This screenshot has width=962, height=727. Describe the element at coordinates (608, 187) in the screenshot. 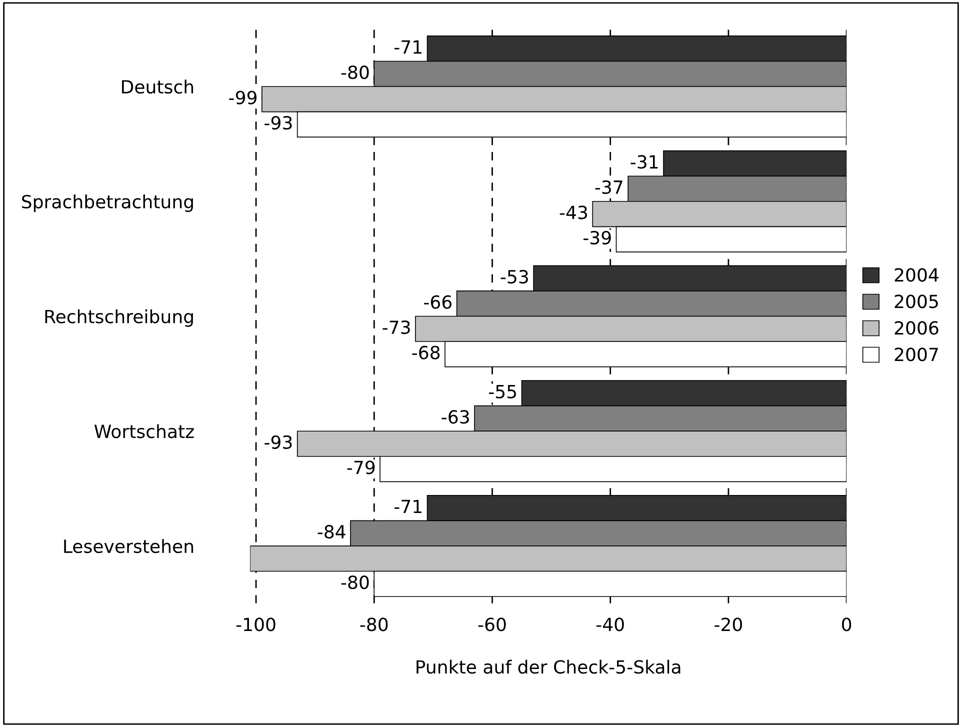

I see `data-label: -37` at that location.